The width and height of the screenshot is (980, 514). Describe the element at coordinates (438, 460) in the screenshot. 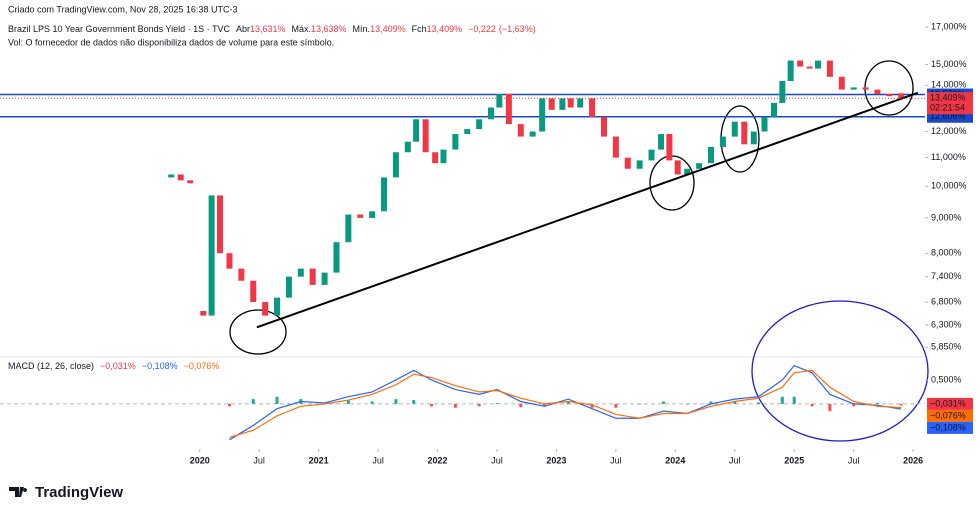

I see `x-tick-label: 2022` at that location.